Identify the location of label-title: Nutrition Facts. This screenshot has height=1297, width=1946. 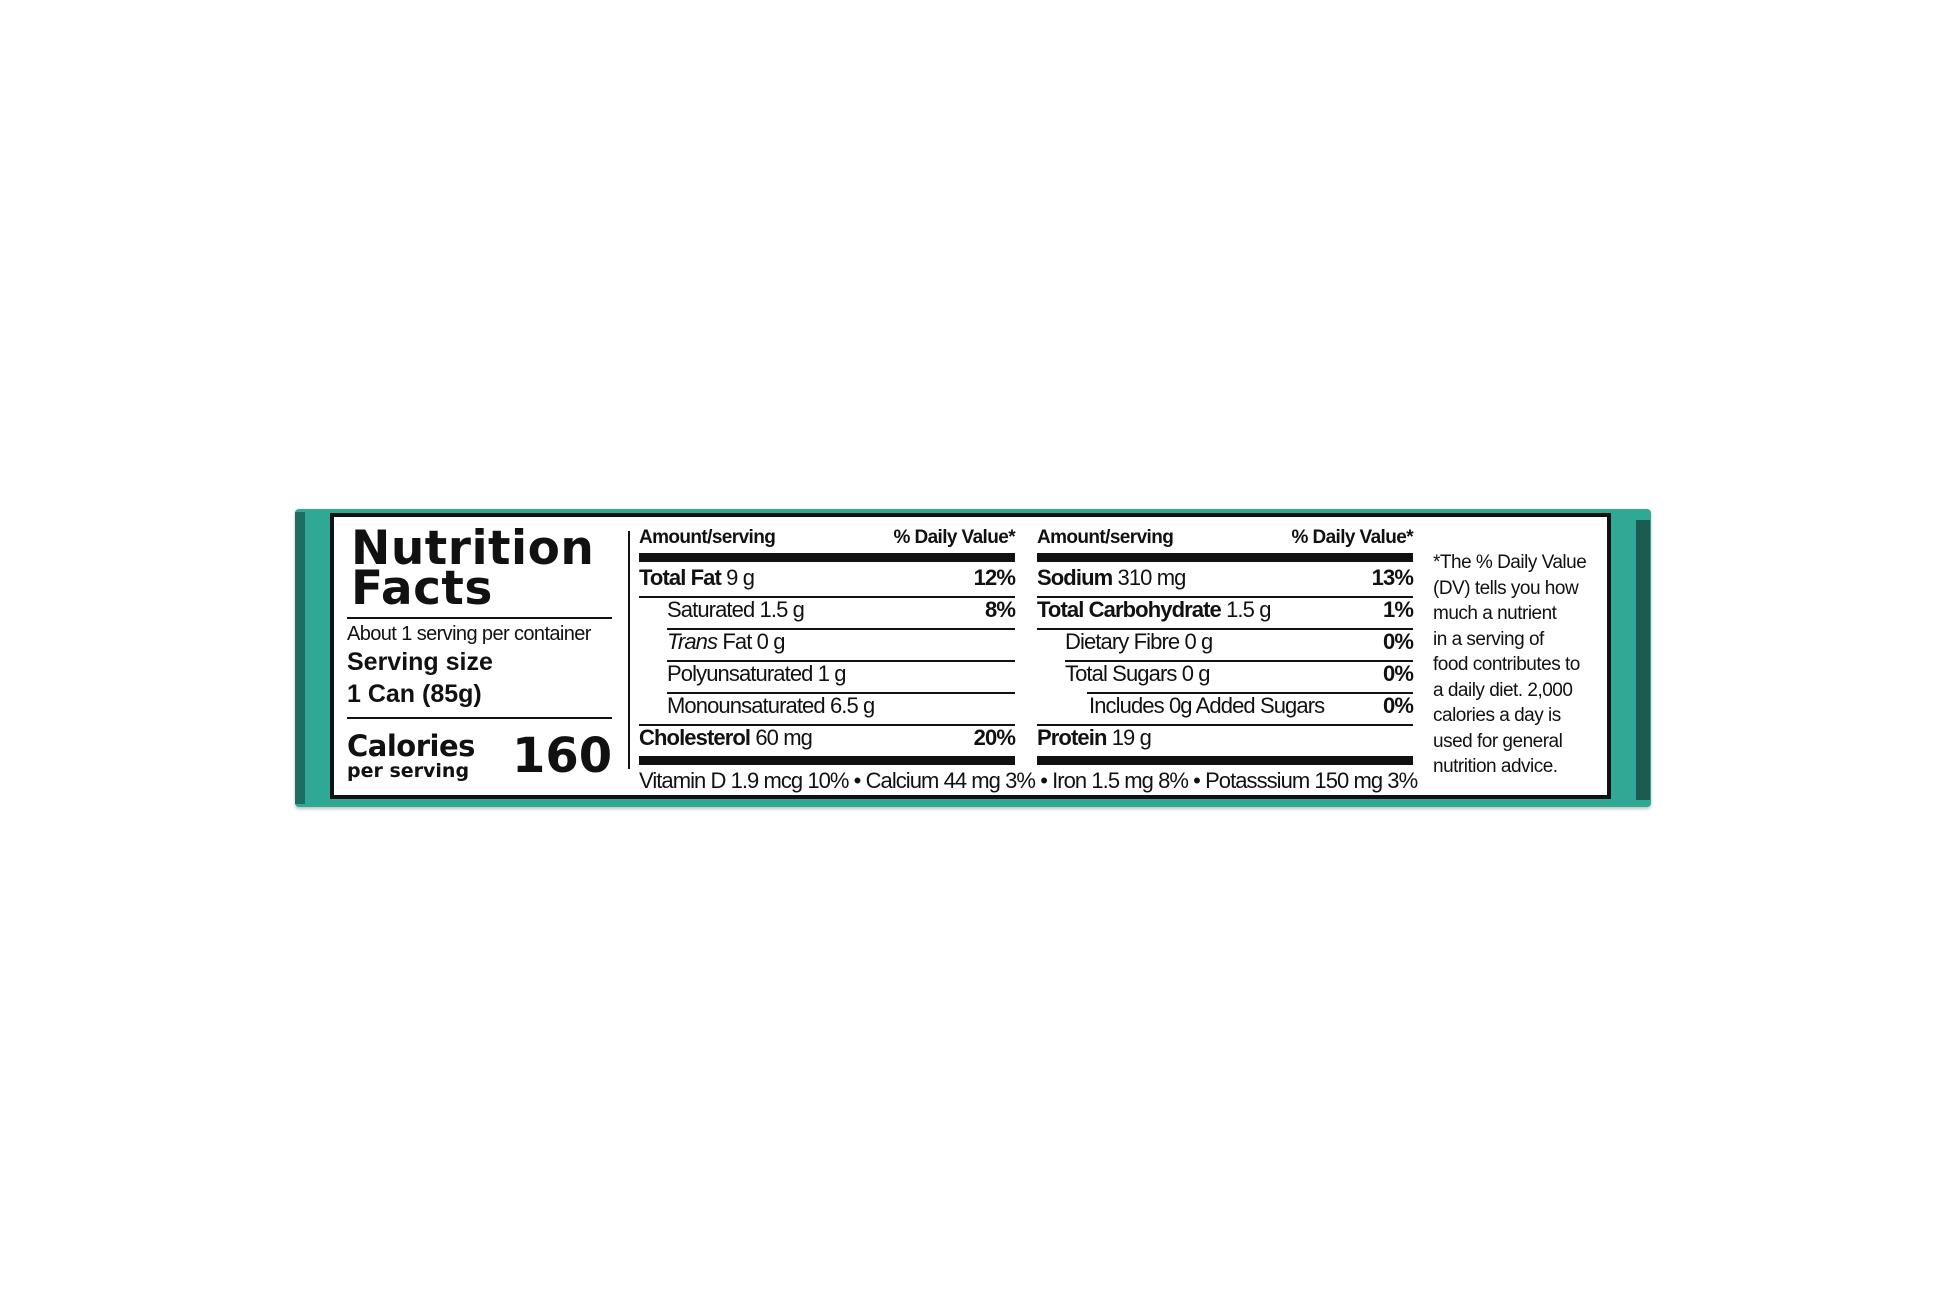
(473, 568).